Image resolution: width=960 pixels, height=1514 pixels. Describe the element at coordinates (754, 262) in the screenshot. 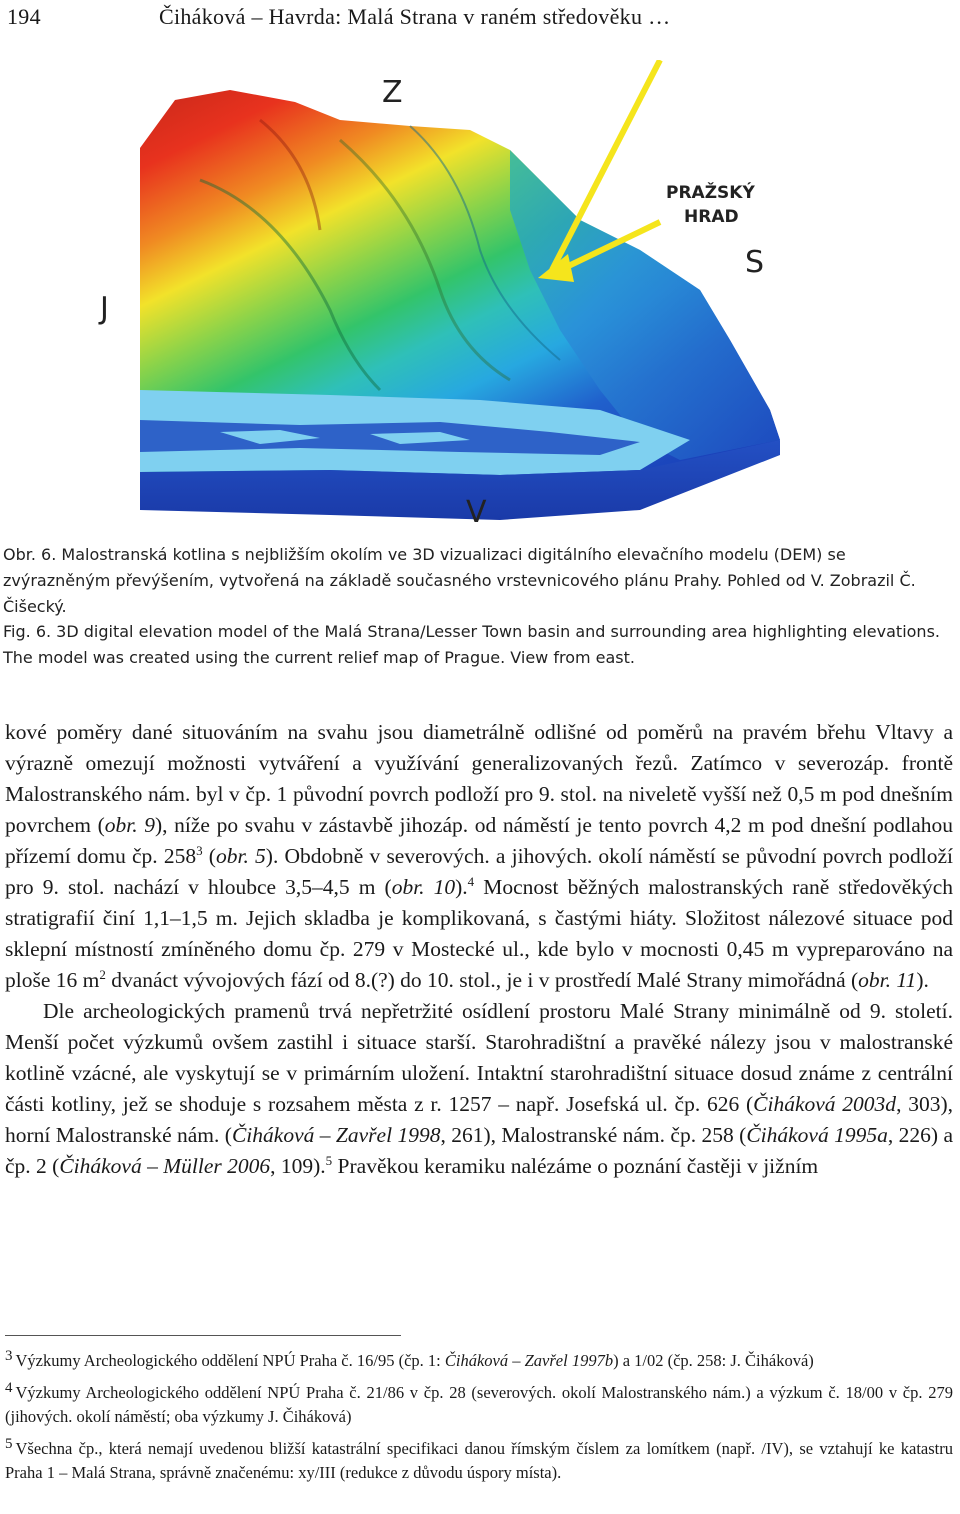

I see `compass-south-label: S` at that location.